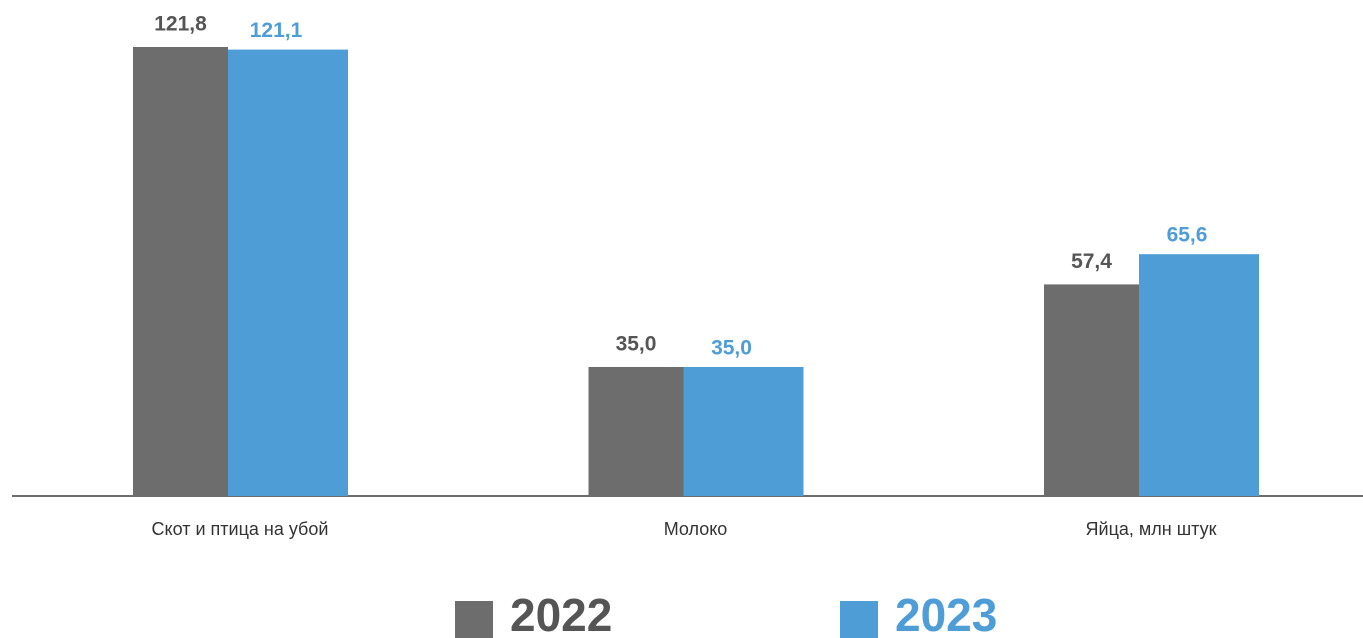  I want to click on x-tick-label: Скот и птица на убой, so click(240, 529).